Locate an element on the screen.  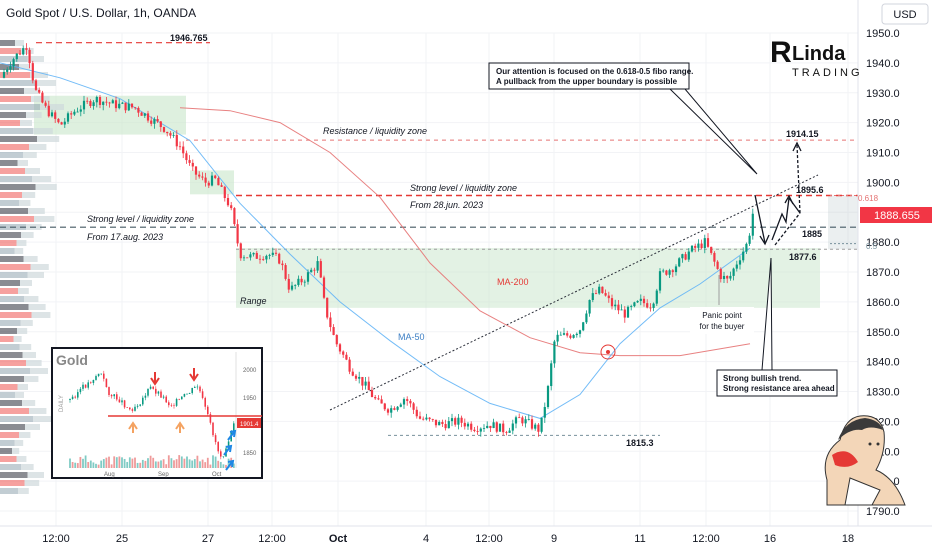
y-tick-1940: 1940.0 is located at coordinates (883, 64).